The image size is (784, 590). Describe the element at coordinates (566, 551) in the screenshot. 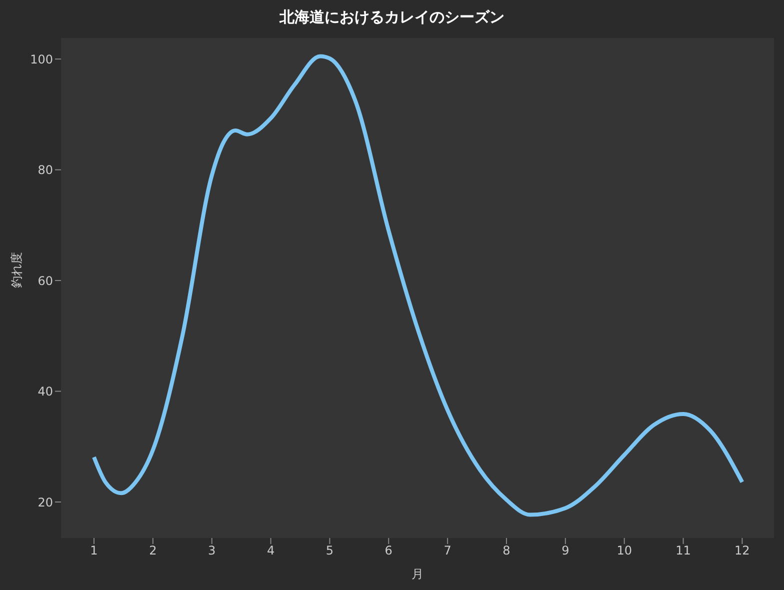

I see `x-tick-label: 9` at that location.